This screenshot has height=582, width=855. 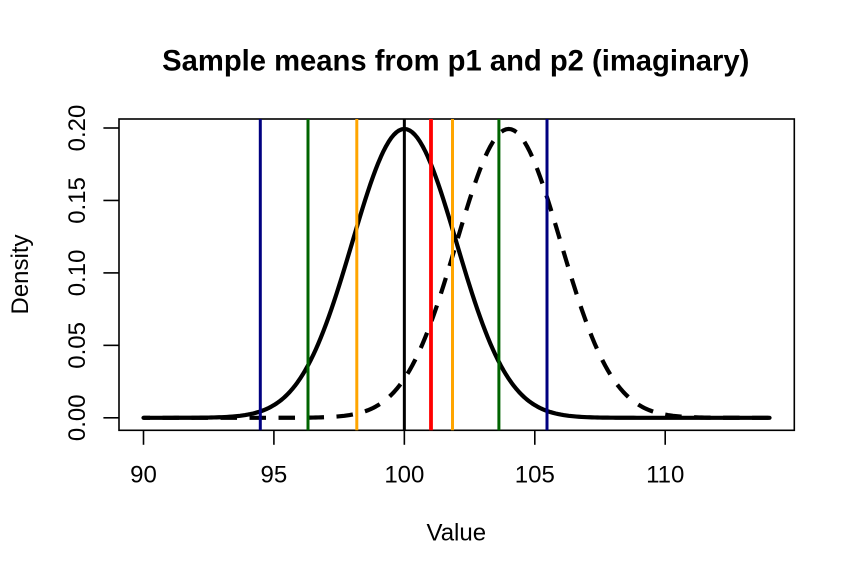 What do you see at coordinates (77, 345) in the screenshot?
I see `svg-text: 0.05` at bounding box center [77, 345].